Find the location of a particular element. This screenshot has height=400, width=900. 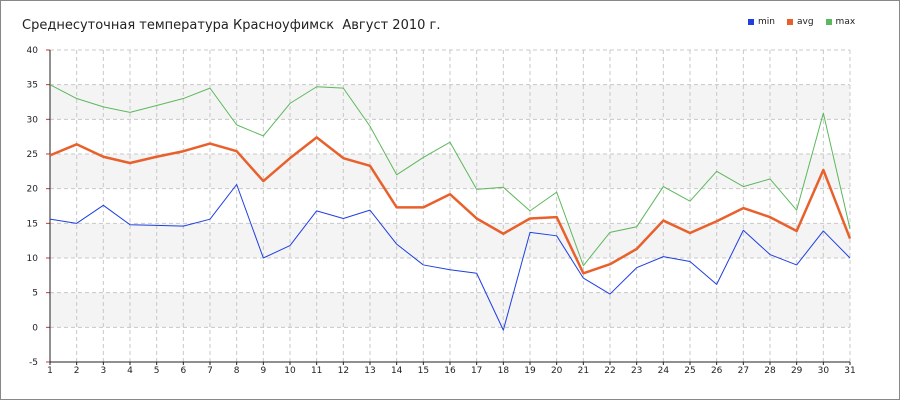

legend-item-avg: avg is located at coordinates (800, 22).